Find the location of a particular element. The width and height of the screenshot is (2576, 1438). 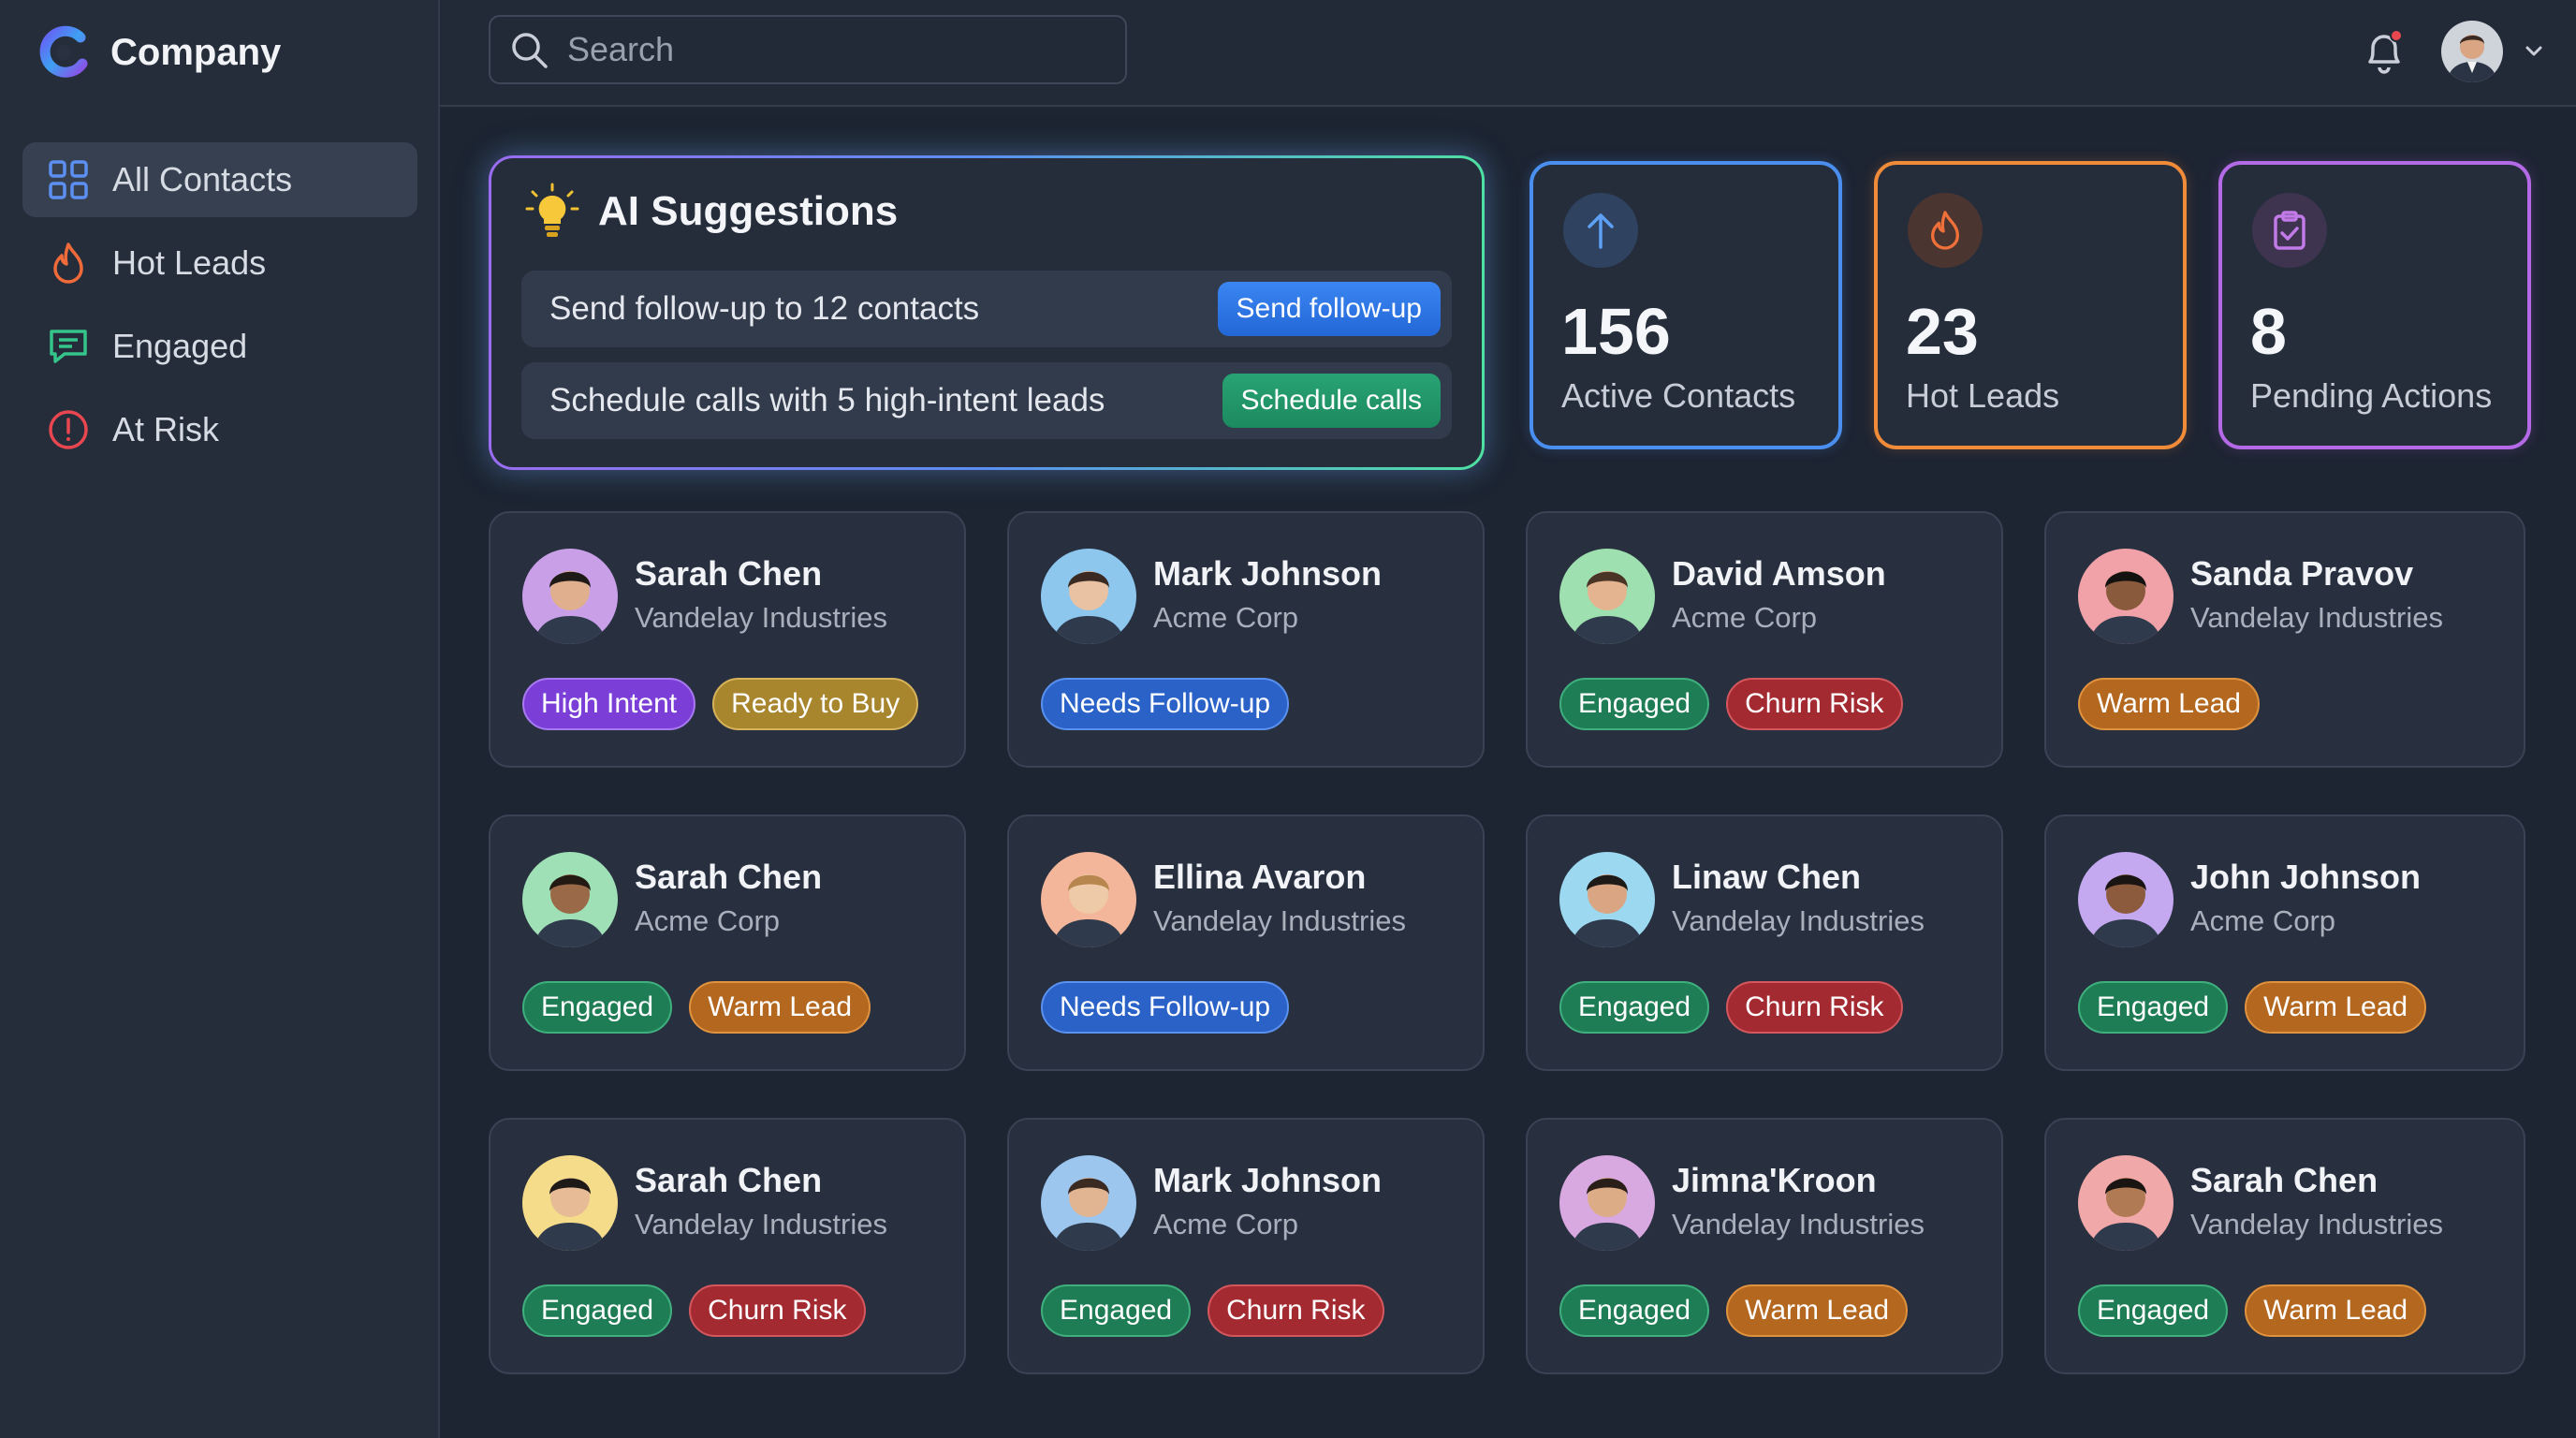

notification-bell-icon is located at coordinates (2384, 51).